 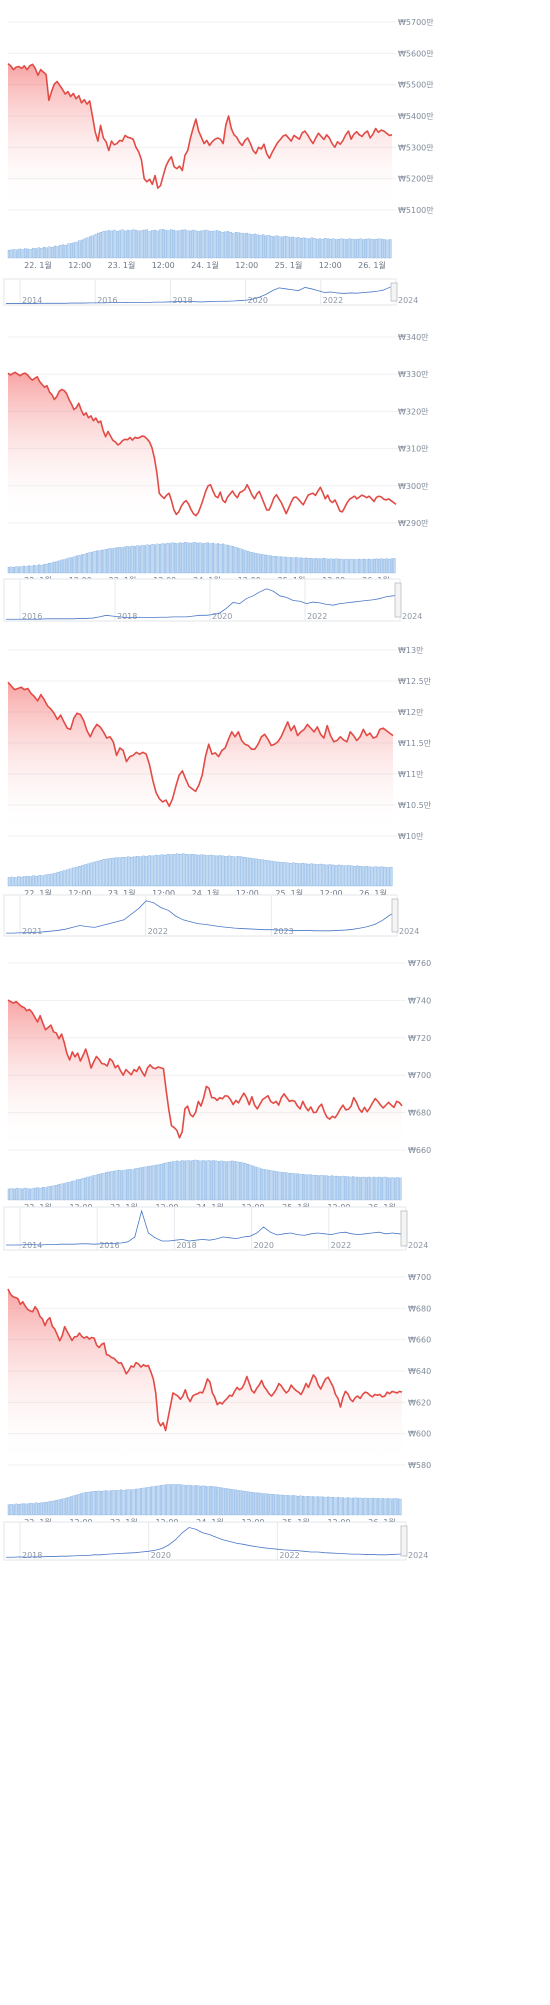 What do you see at coordinates (206, 1227) in the screenshot?
I see `navigator-line` at bounding box center [206, 1227].